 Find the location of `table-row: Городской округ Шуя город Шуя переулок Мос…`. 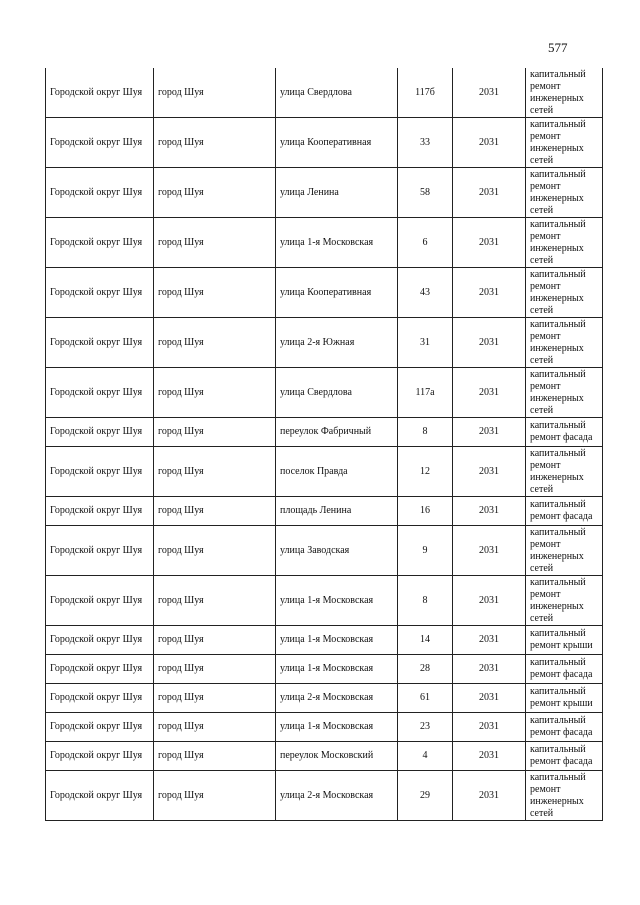

table-row: Городской округ Шуя город Шуя переулок Мос… is located at coordinates (324, 756).